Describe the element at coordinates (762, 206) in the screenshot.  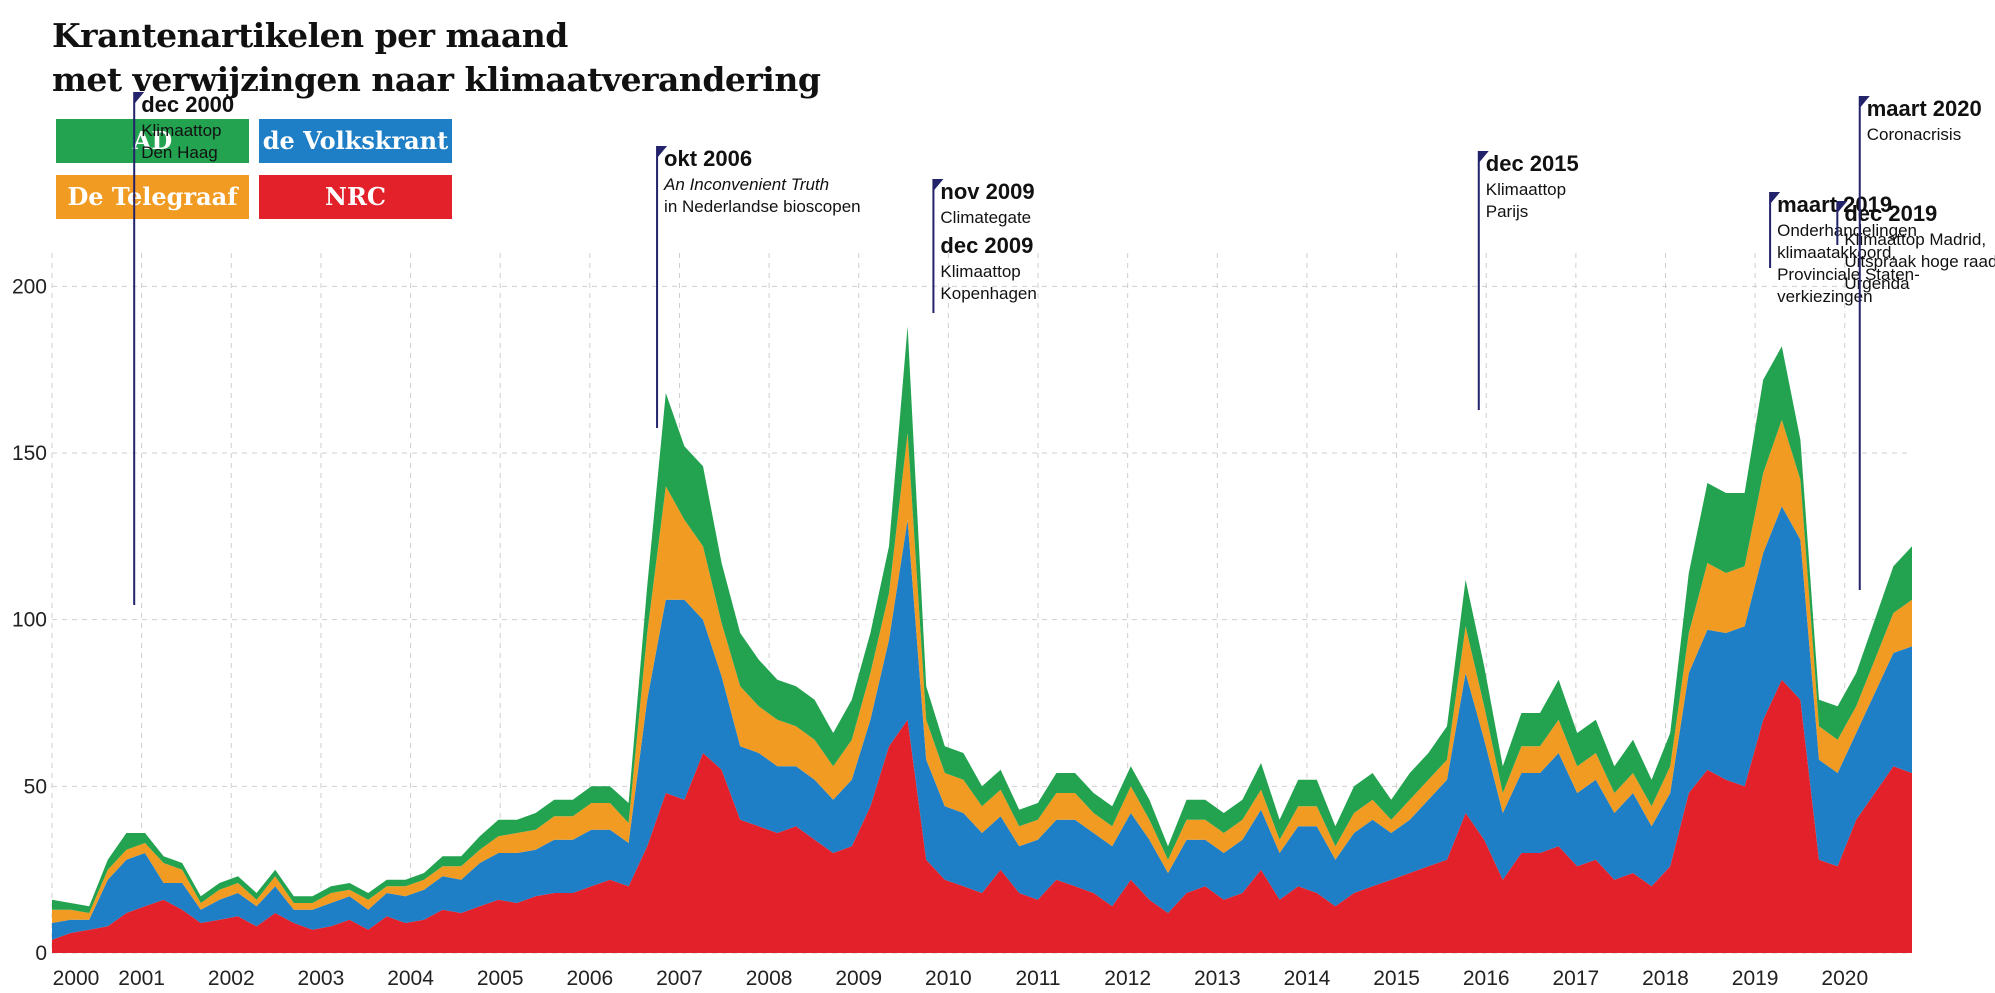
I see `annotation-text: in Nederlandse bioscopen` at that location.